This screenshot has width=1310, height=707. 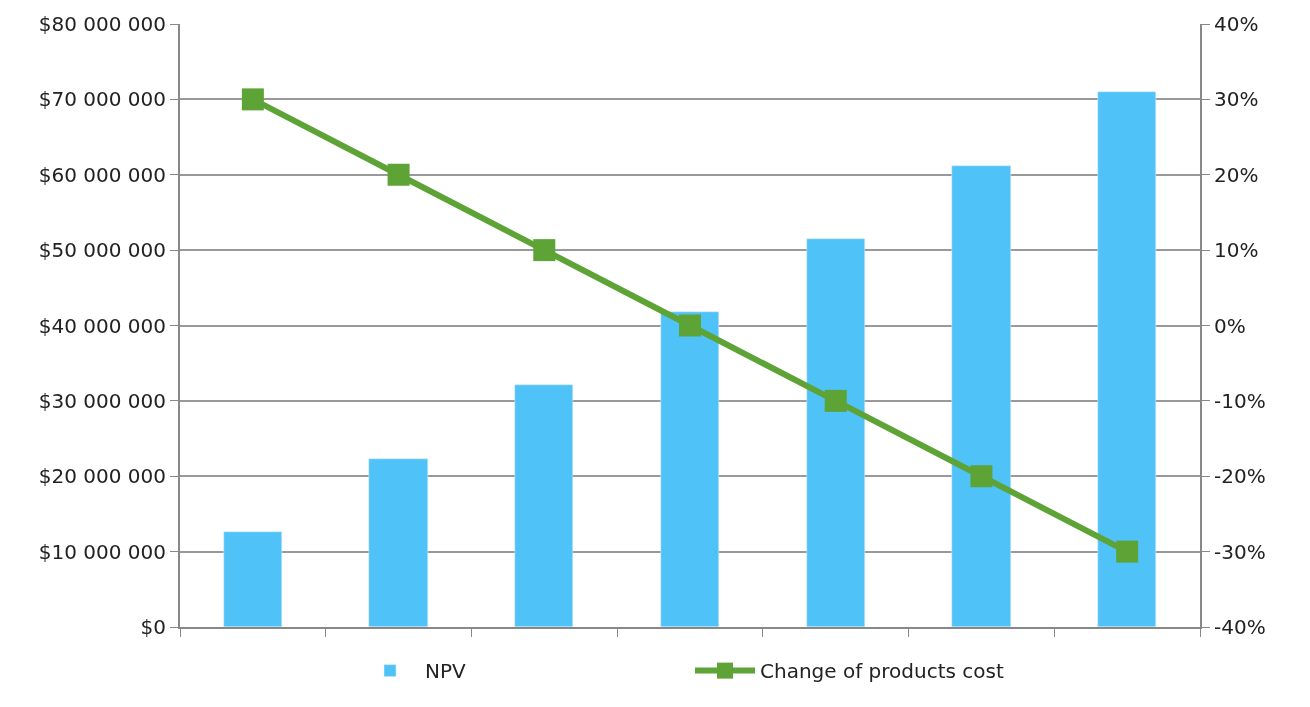 What do you see at coordinates (102, 476) in the screenshot?
I see `y-tick-label: $20 000 000` at bounding box center [102, 476].